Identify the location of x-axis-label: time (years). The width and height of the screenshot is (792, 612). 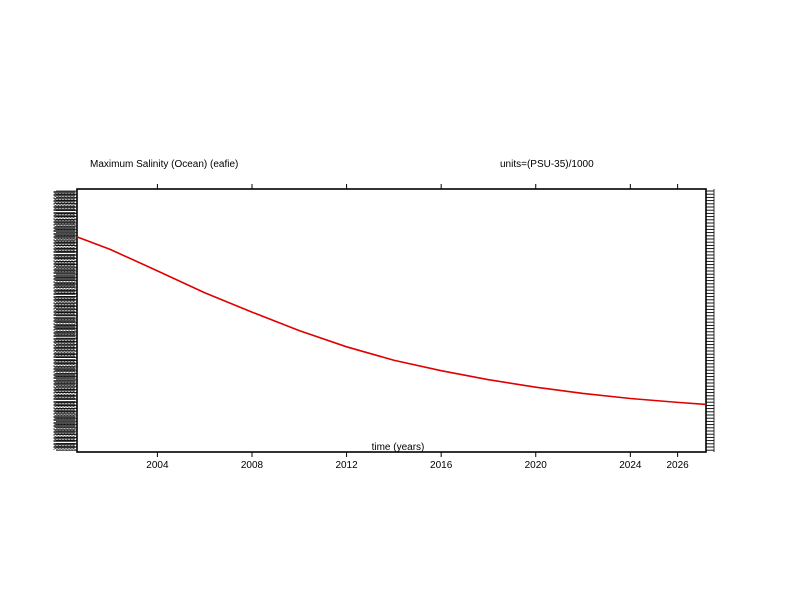
(398, 447).